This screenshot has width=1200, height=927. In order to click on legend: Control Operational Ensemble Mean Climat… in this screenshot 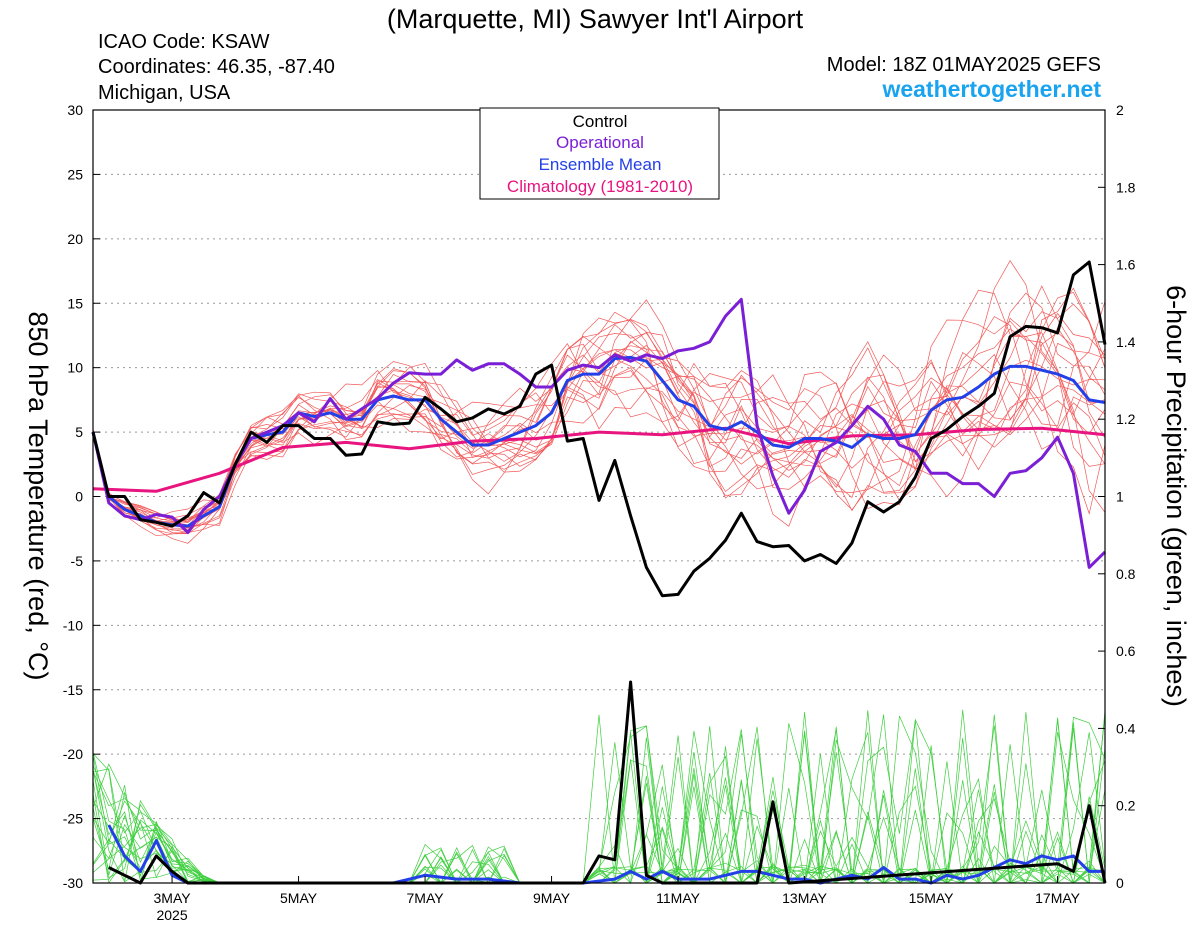, I will do `click(599, 153)`.